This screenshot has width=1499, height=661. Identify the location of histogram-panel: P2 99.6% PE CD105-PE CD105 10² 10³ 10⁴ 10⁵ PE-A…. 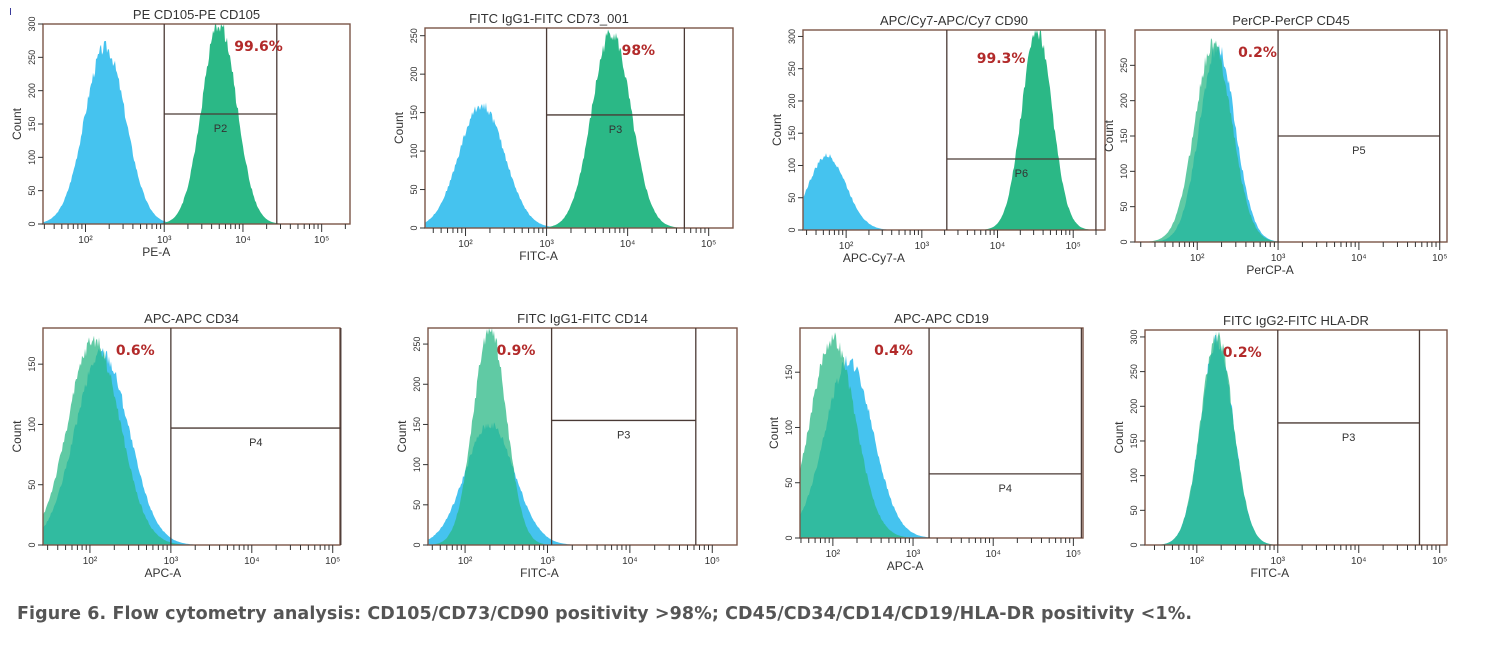
(180, 133).